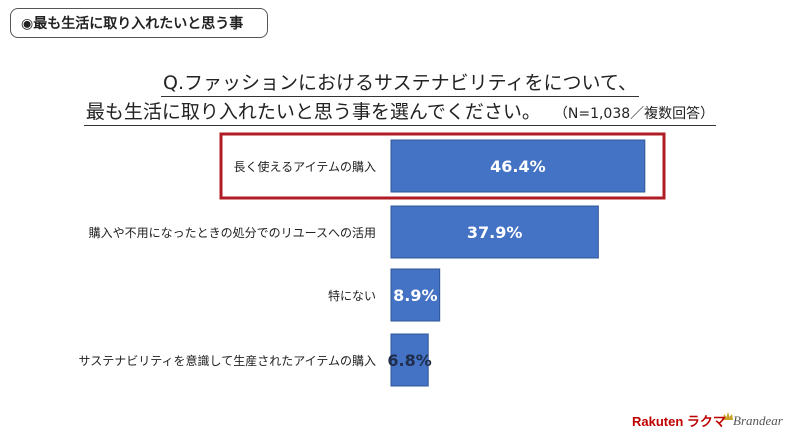  Describe the element at coordinates (232, 233) in the screenshot. I see `category-label-1: 購入や不用になったときの処分でのリユースへの活用` at that location.